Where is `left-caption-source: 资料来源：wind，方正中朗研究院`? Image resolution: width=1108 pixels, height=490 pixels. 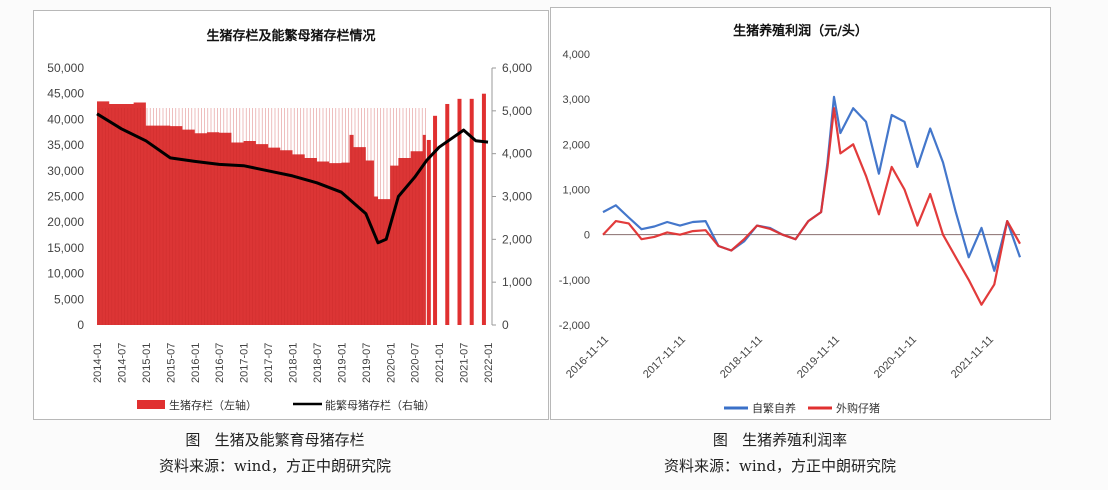 left-caption-source: 资料来源：wind，方正中朗研究院 is located at coordinates (275, 466).